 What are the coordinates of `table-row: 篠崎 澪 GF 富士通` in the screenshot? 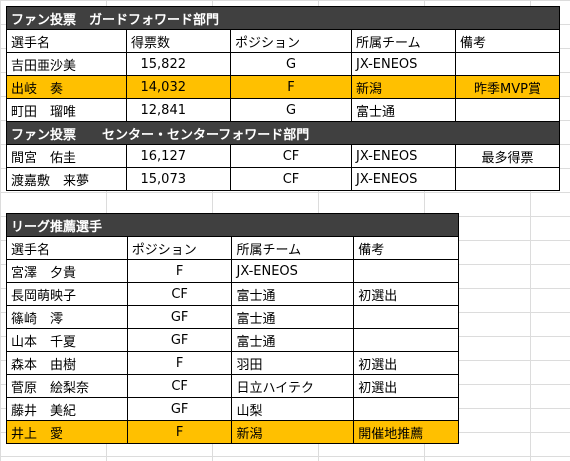 It's located at (232, 317).